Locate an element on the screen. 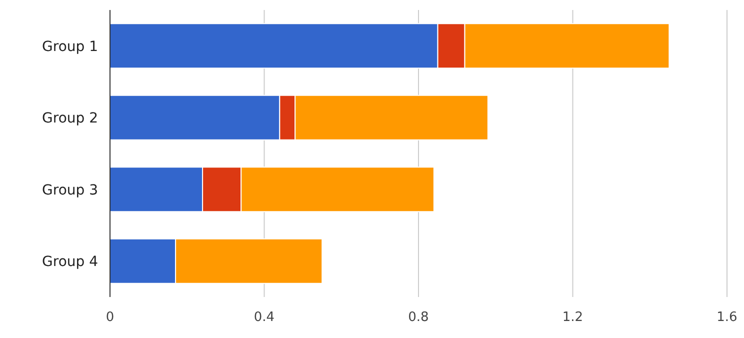 The height and width of the screenshot is (338, 744). y-tick-label: Group 3 is located at coordinates (70, 190).